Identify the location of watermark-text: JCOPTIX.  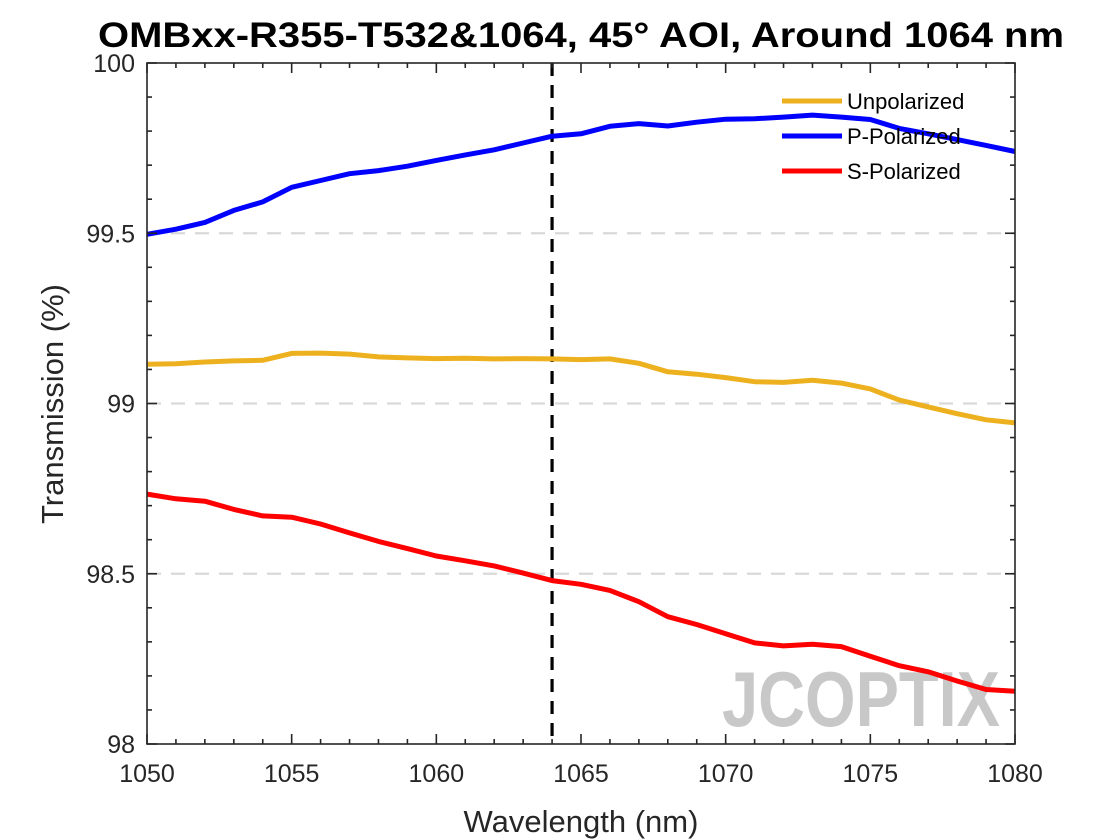
(861, 699).